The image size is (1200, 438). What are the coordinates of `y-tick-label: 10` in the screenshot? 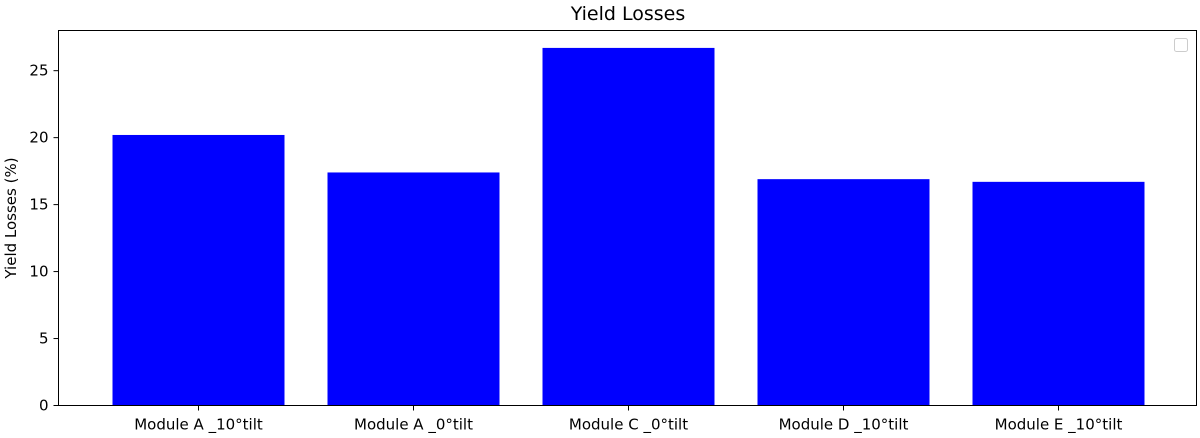 It's located at (38, 272).